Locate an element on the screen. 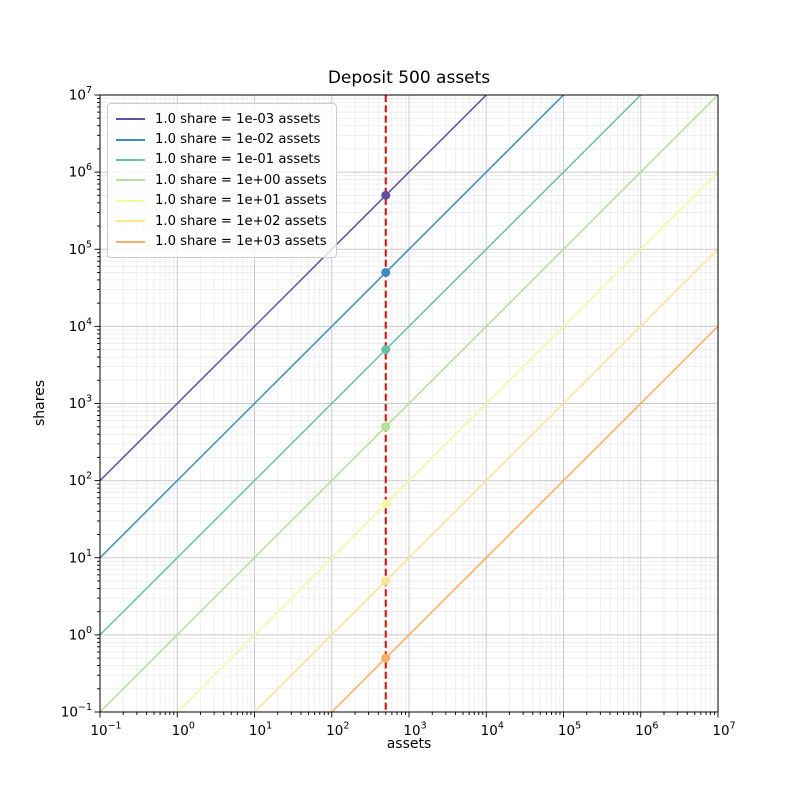  x-tick-label-1e0: 10⁰ is located at coordinates (183, 730).